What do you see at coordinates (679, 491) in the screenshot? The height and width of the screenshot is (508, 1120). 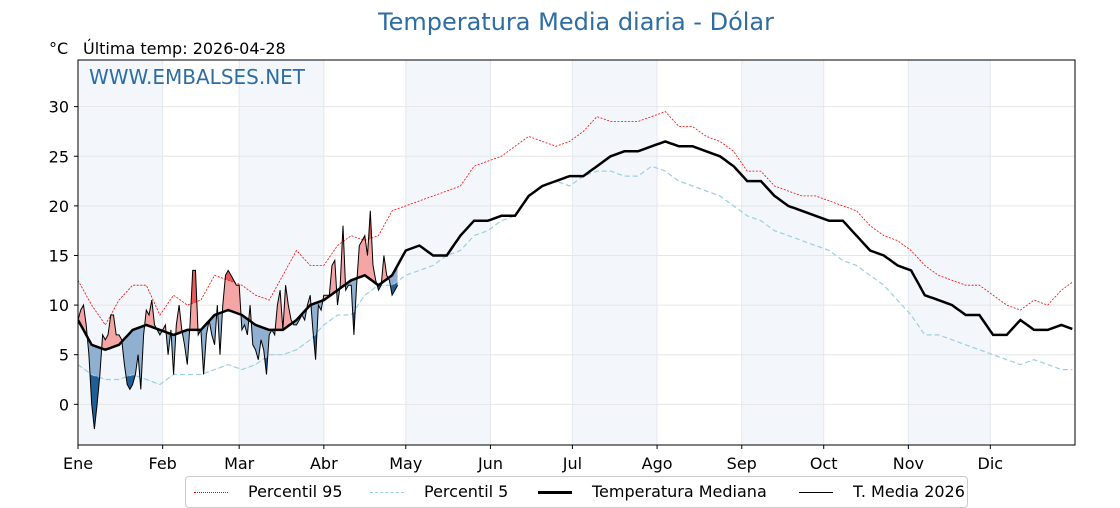 I see `legend-label: Temperatura Mediana` at bounding box center [679, 491].